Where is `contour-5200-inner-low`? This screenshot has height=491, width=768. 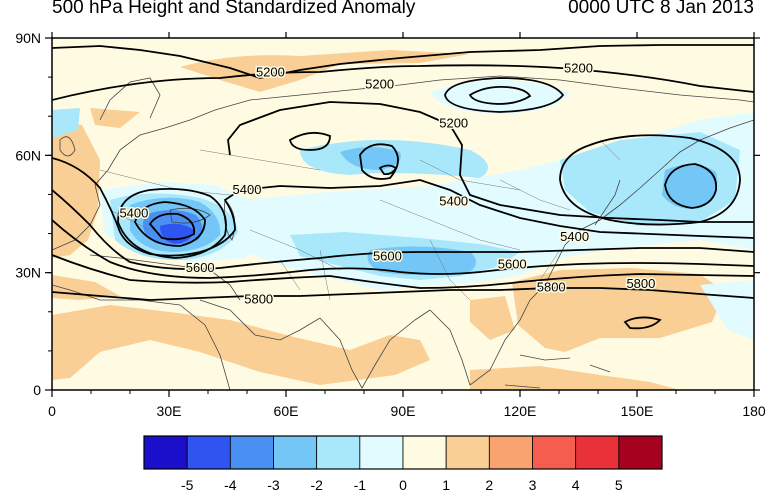
contour-5200-inner-low is located at coordinates (500, 95).